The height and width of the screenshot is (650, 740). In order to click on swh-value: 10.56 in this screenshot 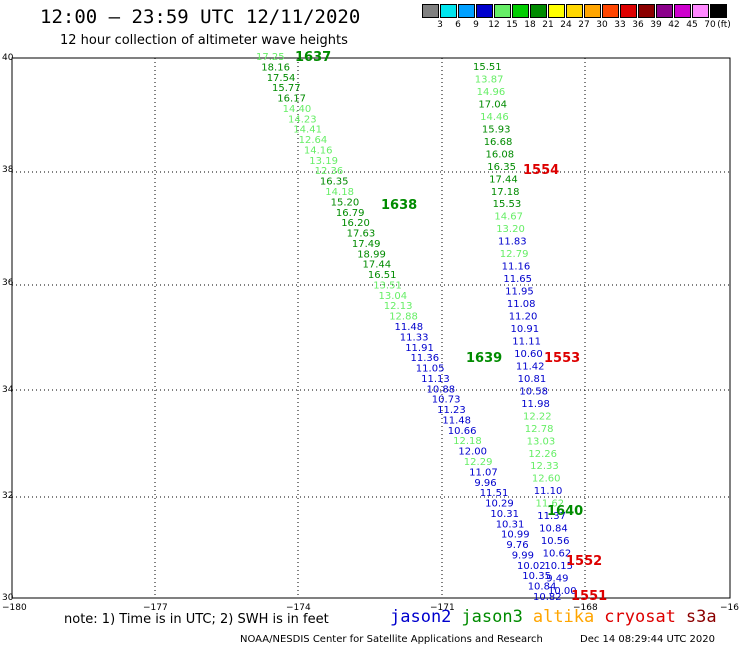, I will do `click(555, 541)`.